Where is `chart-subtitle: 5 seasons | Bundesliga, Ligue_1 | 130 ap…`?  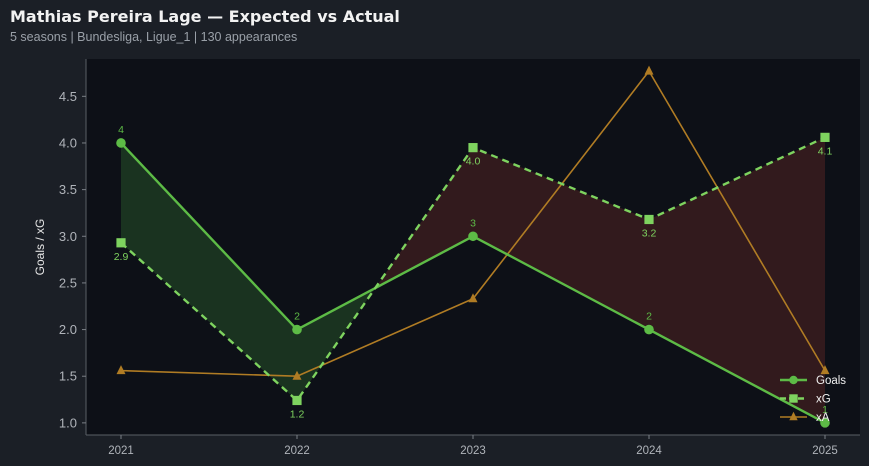
chart-subtitle: 5 seasons | Bundesliga, Ligue_1 | 130 ap… is located at coordinates (154, 37).